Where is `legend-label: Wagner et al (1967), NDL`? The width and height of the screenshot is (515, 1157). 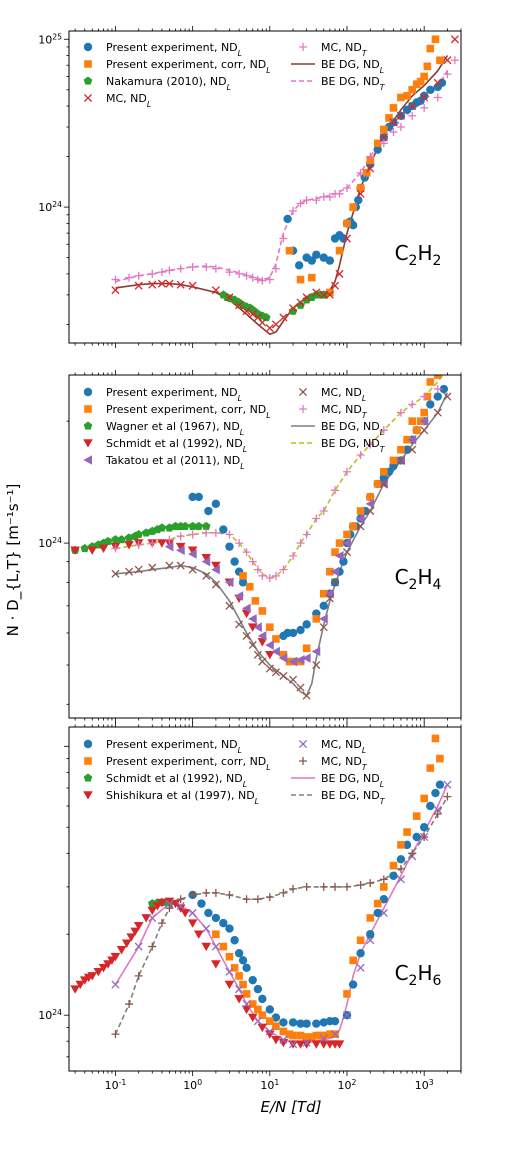
legend-label: Wagner et al (1967), NDL is located at coordinates (175, 428).